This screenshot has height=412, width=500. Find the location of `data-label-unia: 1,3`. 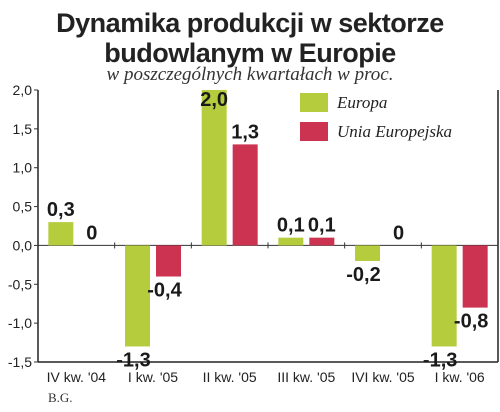

data-label-unia: 1,3 is located at coordinates (245, 132).